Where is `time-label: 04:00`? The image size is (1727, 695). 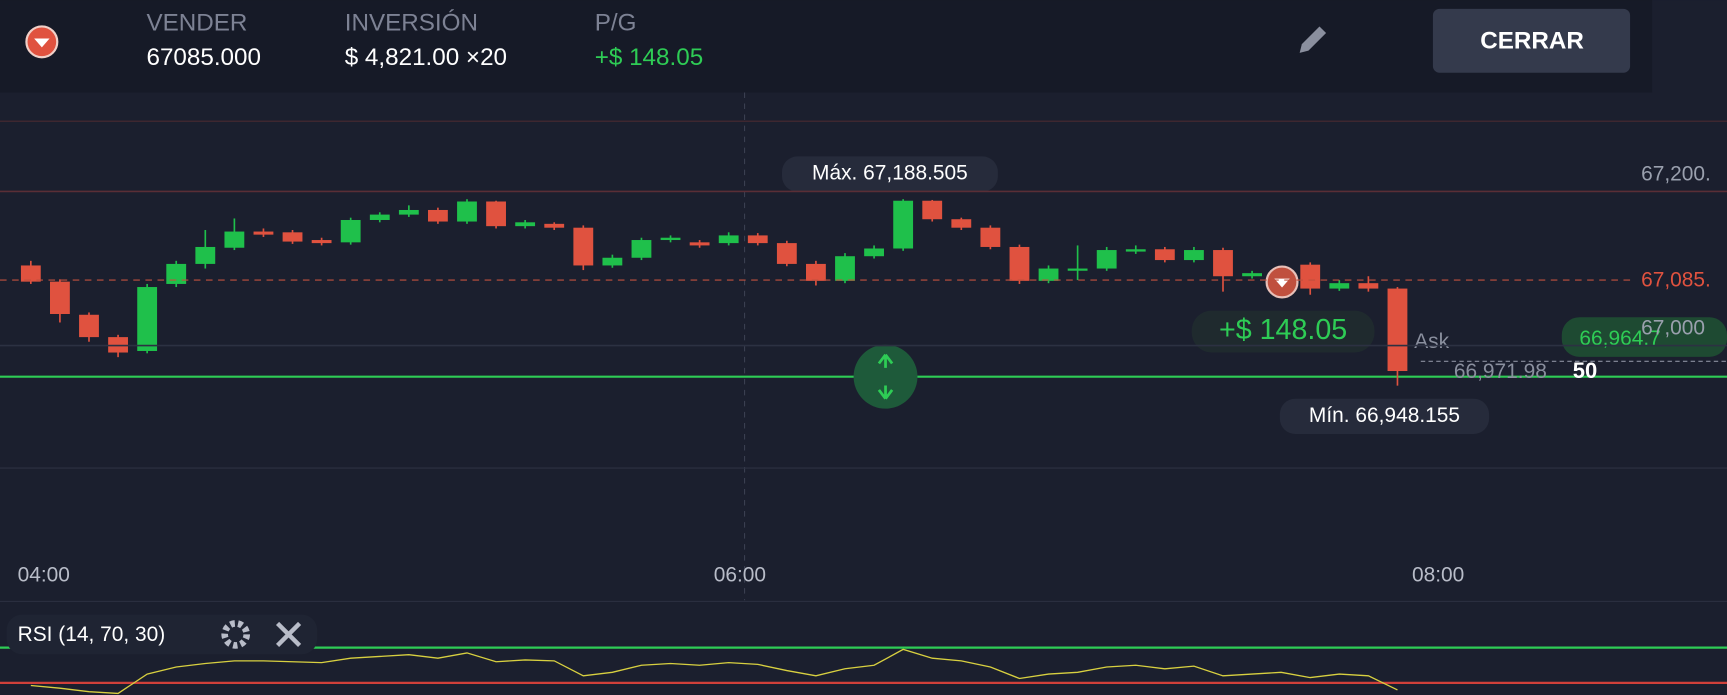
time-label: 04:00 is located at coordinates (44, 575).